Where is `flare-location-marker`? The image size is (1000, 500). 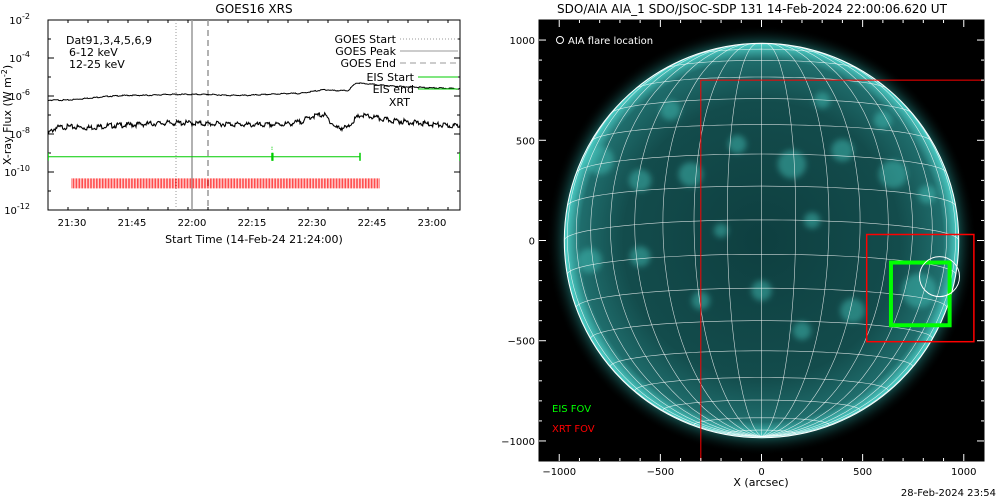
flare-location-marker is located at coordinates (939, 277).